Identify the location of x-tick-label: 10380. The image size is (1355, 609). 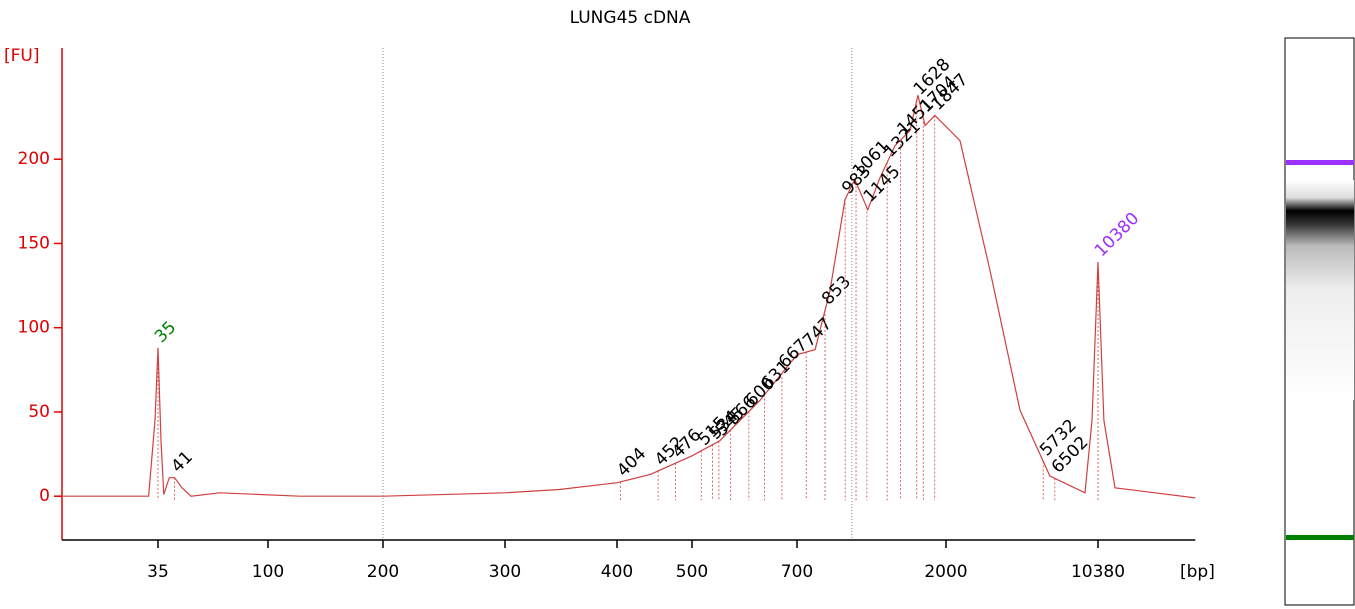
(1098, 572).